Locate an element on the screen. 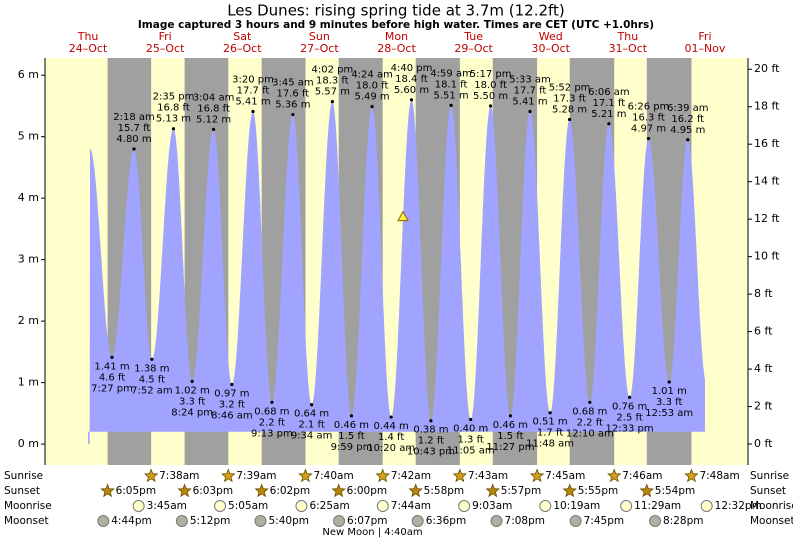 This screenshot has width=793, height=539. tide-label: 2:35 pm is located at coordinates (174, 97).